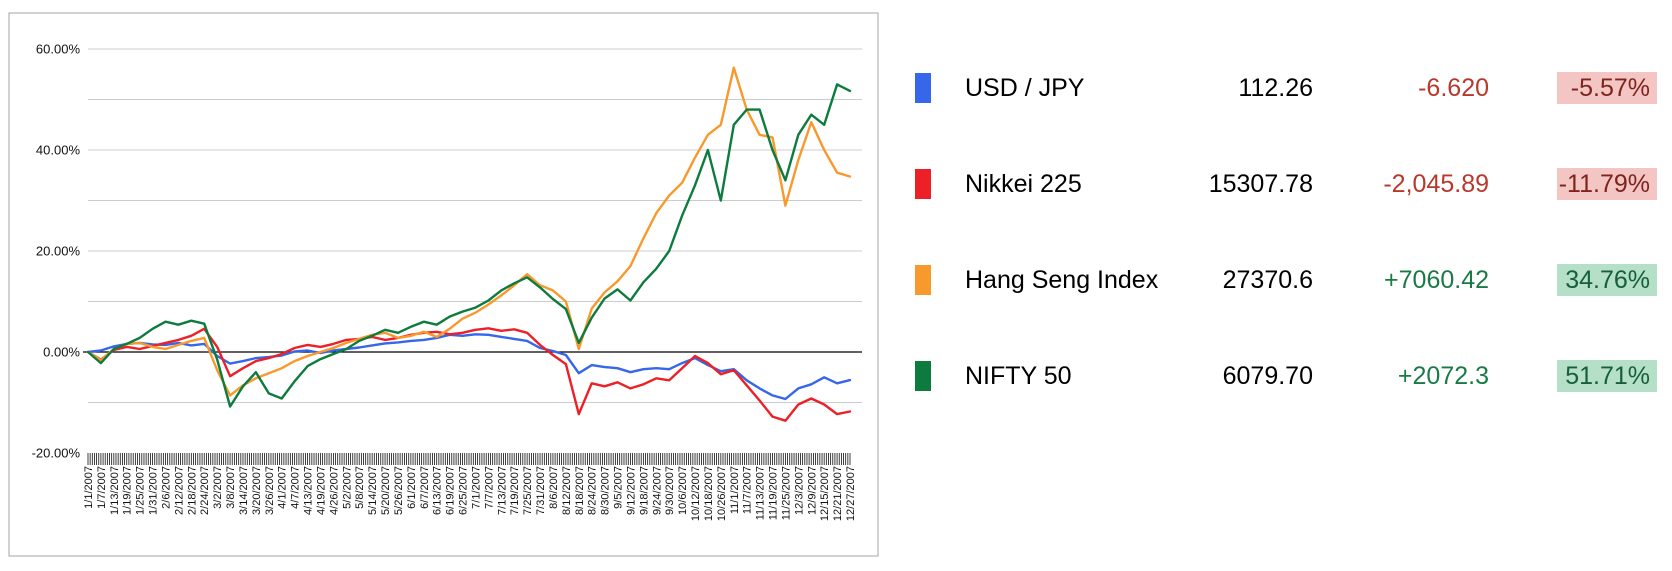 This screenshot has height=571, width=1672. I want to click on legend-row-usdjpy: USD / JPY 112.26 -6.620 -5.57%, so click(836, 88).